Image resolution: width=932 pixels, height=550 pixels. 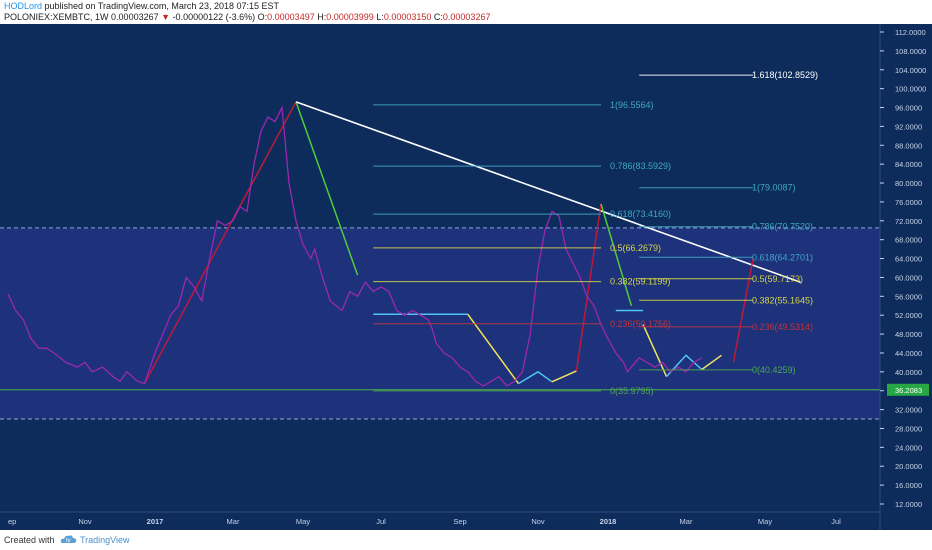 What do you see at coordinates (782, 300) in the screenshot?
I see `fib-level-label: 0.382(55.1645)` at bounding box center [782, 300].